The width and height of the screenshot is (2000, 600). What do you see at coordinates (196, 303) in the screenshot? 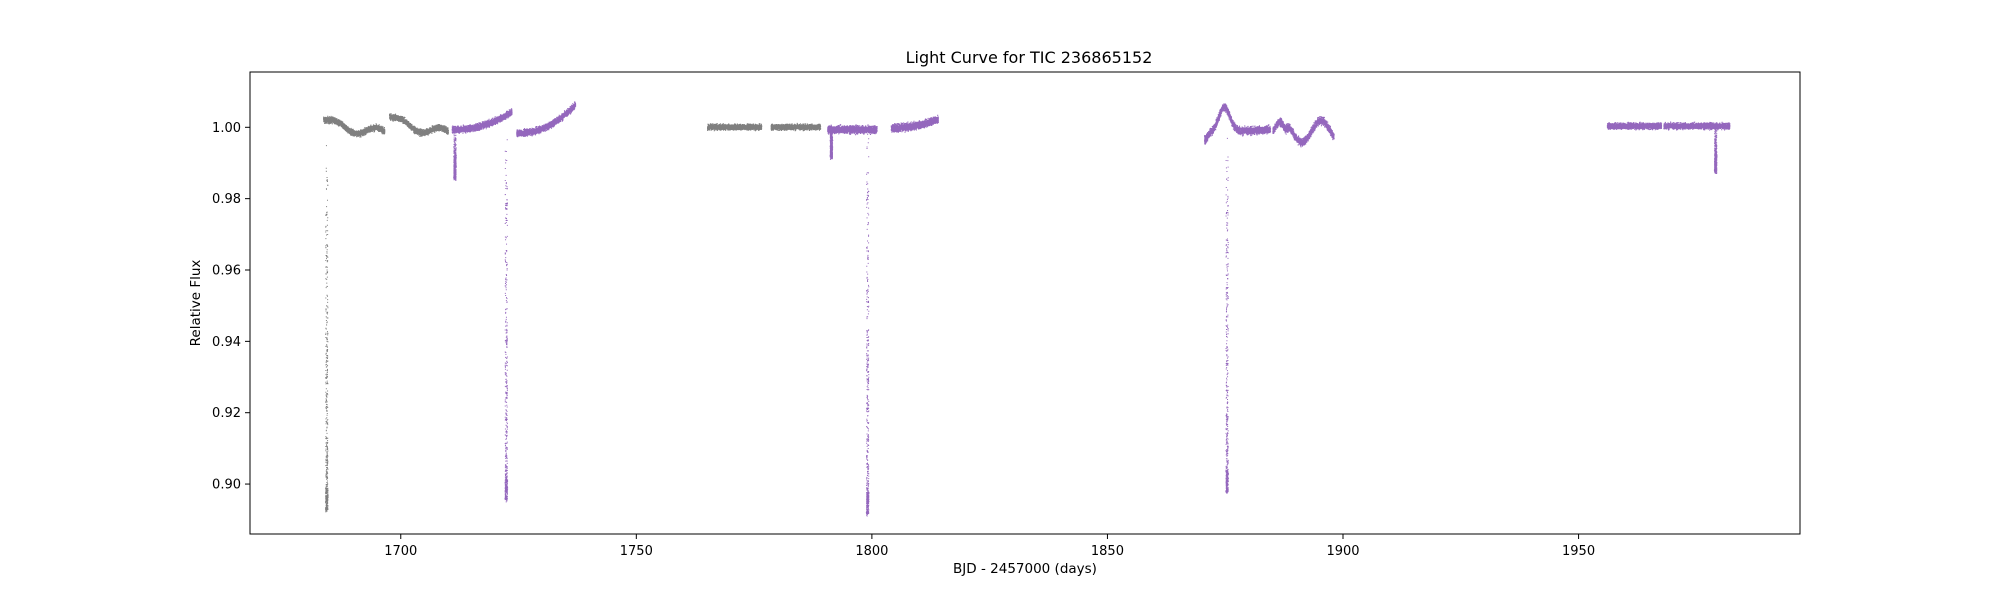
I see `y-axis-label: Relative Flux` at bounding box center [196, 303].